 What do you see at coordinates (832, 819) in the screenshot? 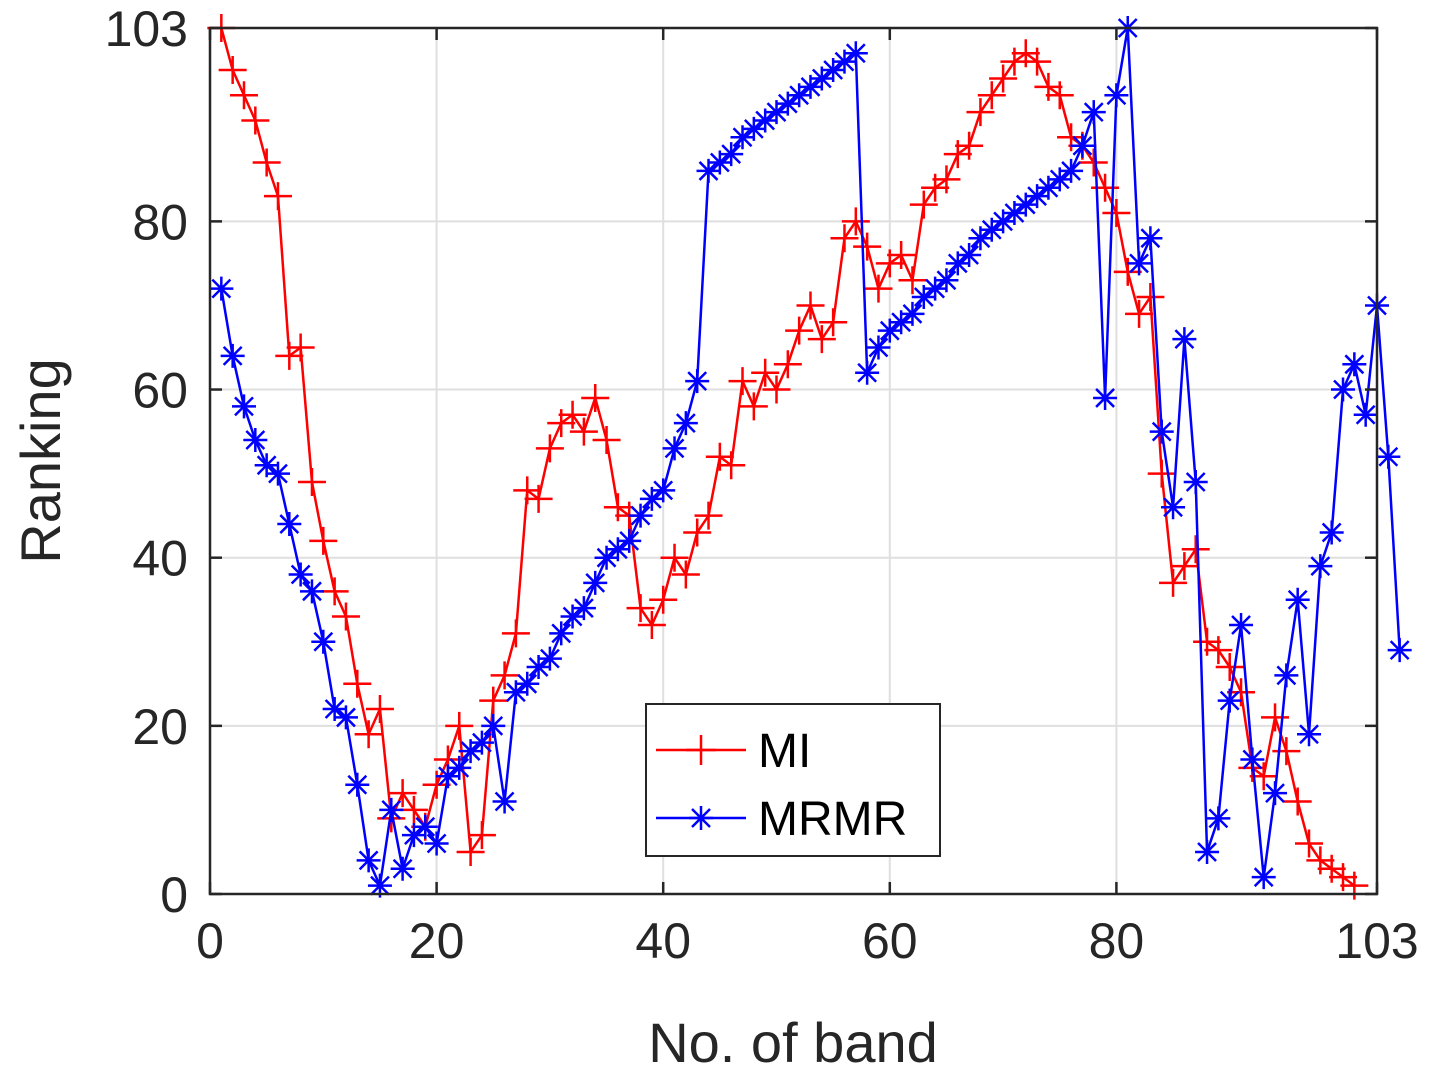
I see `legend-mrmr-label: MRMR` at bounding box center [832, 819].